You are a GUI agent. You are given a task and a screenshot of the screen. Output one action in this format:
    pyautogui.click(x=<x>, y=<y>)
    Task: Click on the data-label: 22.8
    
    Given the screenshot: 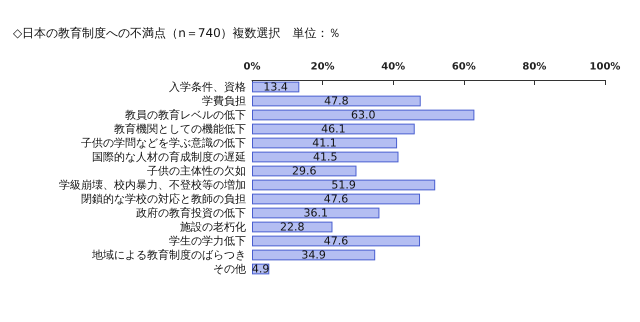 What is the action you would take?
    pyautogui.click(x=292, y=227)
    